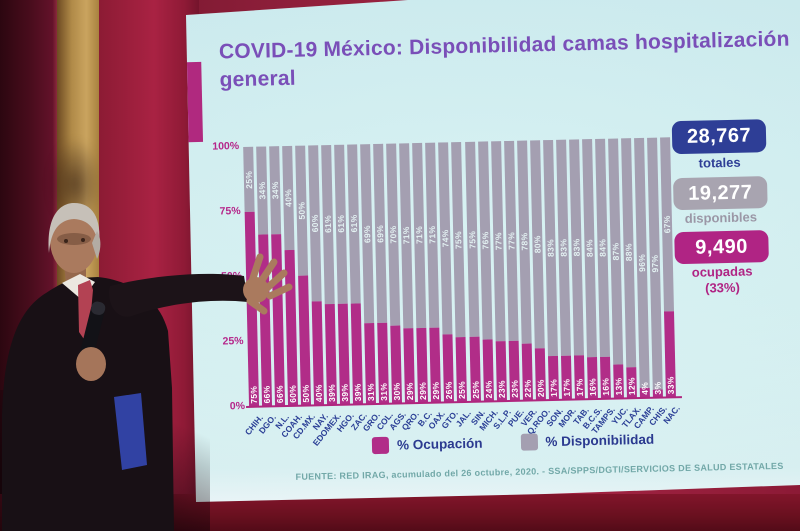 This screenshot has width=800, height=531. Describe the element at coordinates (449, 390) in the screenshot. I see `bar-value-label-ocupacion: 26%` at that location.